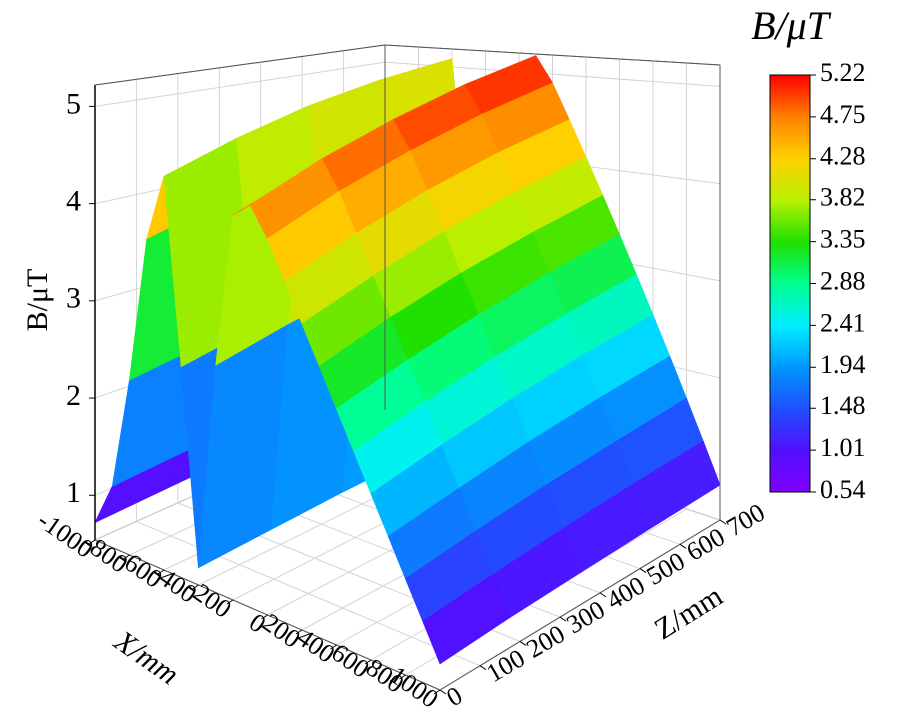 Image resolution: width=900 pixels, height=719 pixels. Describe the element at coordinates (790, 283) in the screenshot. I see `colorbar` at that location.